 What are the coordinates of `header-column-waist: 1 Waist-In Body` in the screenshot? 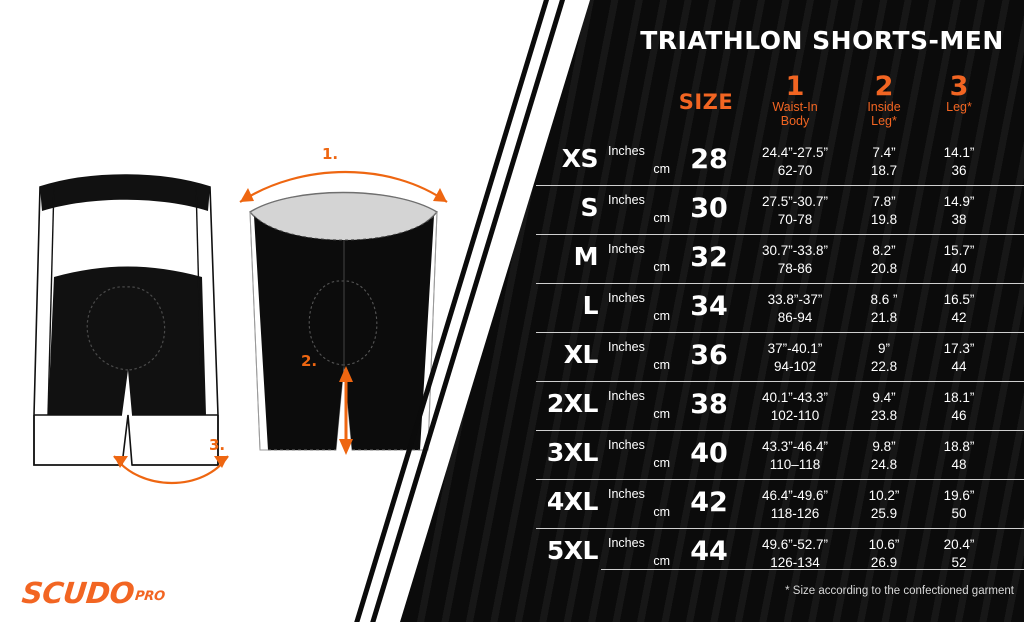 It's located at (795, 99).